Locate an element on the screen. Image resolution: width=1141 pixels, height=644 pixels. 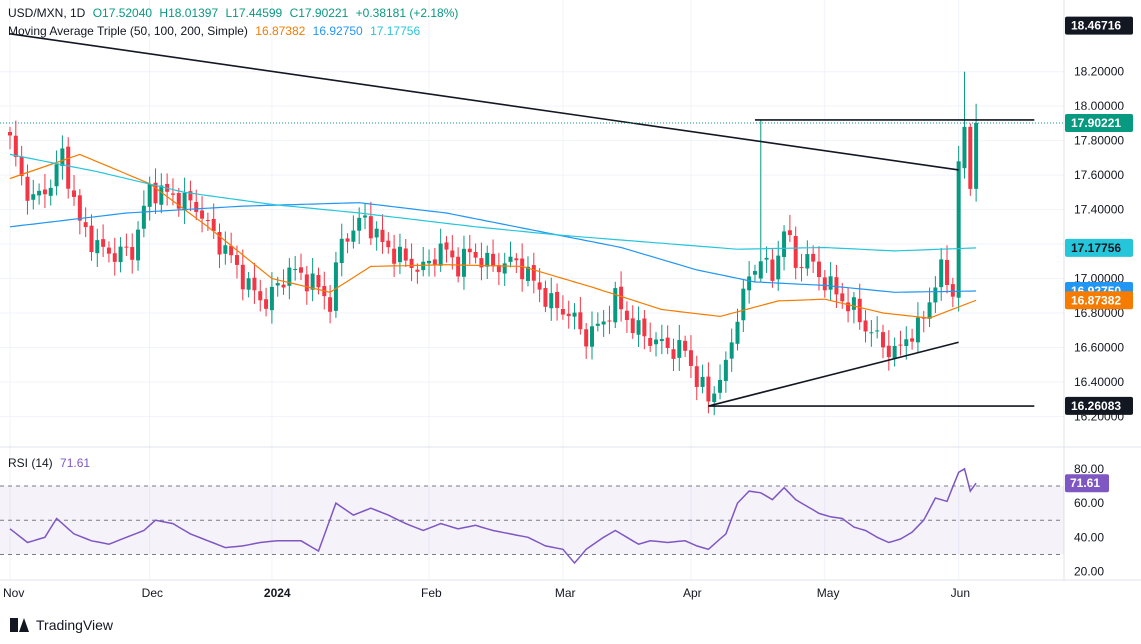
time-tick-label: May is located at coordinates (828, 593).